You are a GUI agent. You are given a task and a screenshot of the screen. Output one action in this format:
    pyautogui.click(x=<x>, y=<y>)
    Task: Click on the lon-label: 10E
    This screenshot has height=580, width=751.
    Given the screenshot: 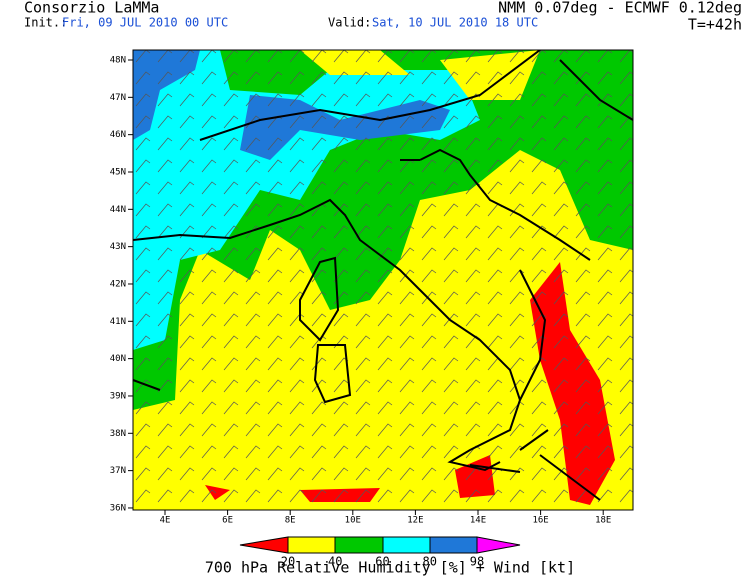 What is the action you would take?
    pyautogui.click(x=353, y=521)
    